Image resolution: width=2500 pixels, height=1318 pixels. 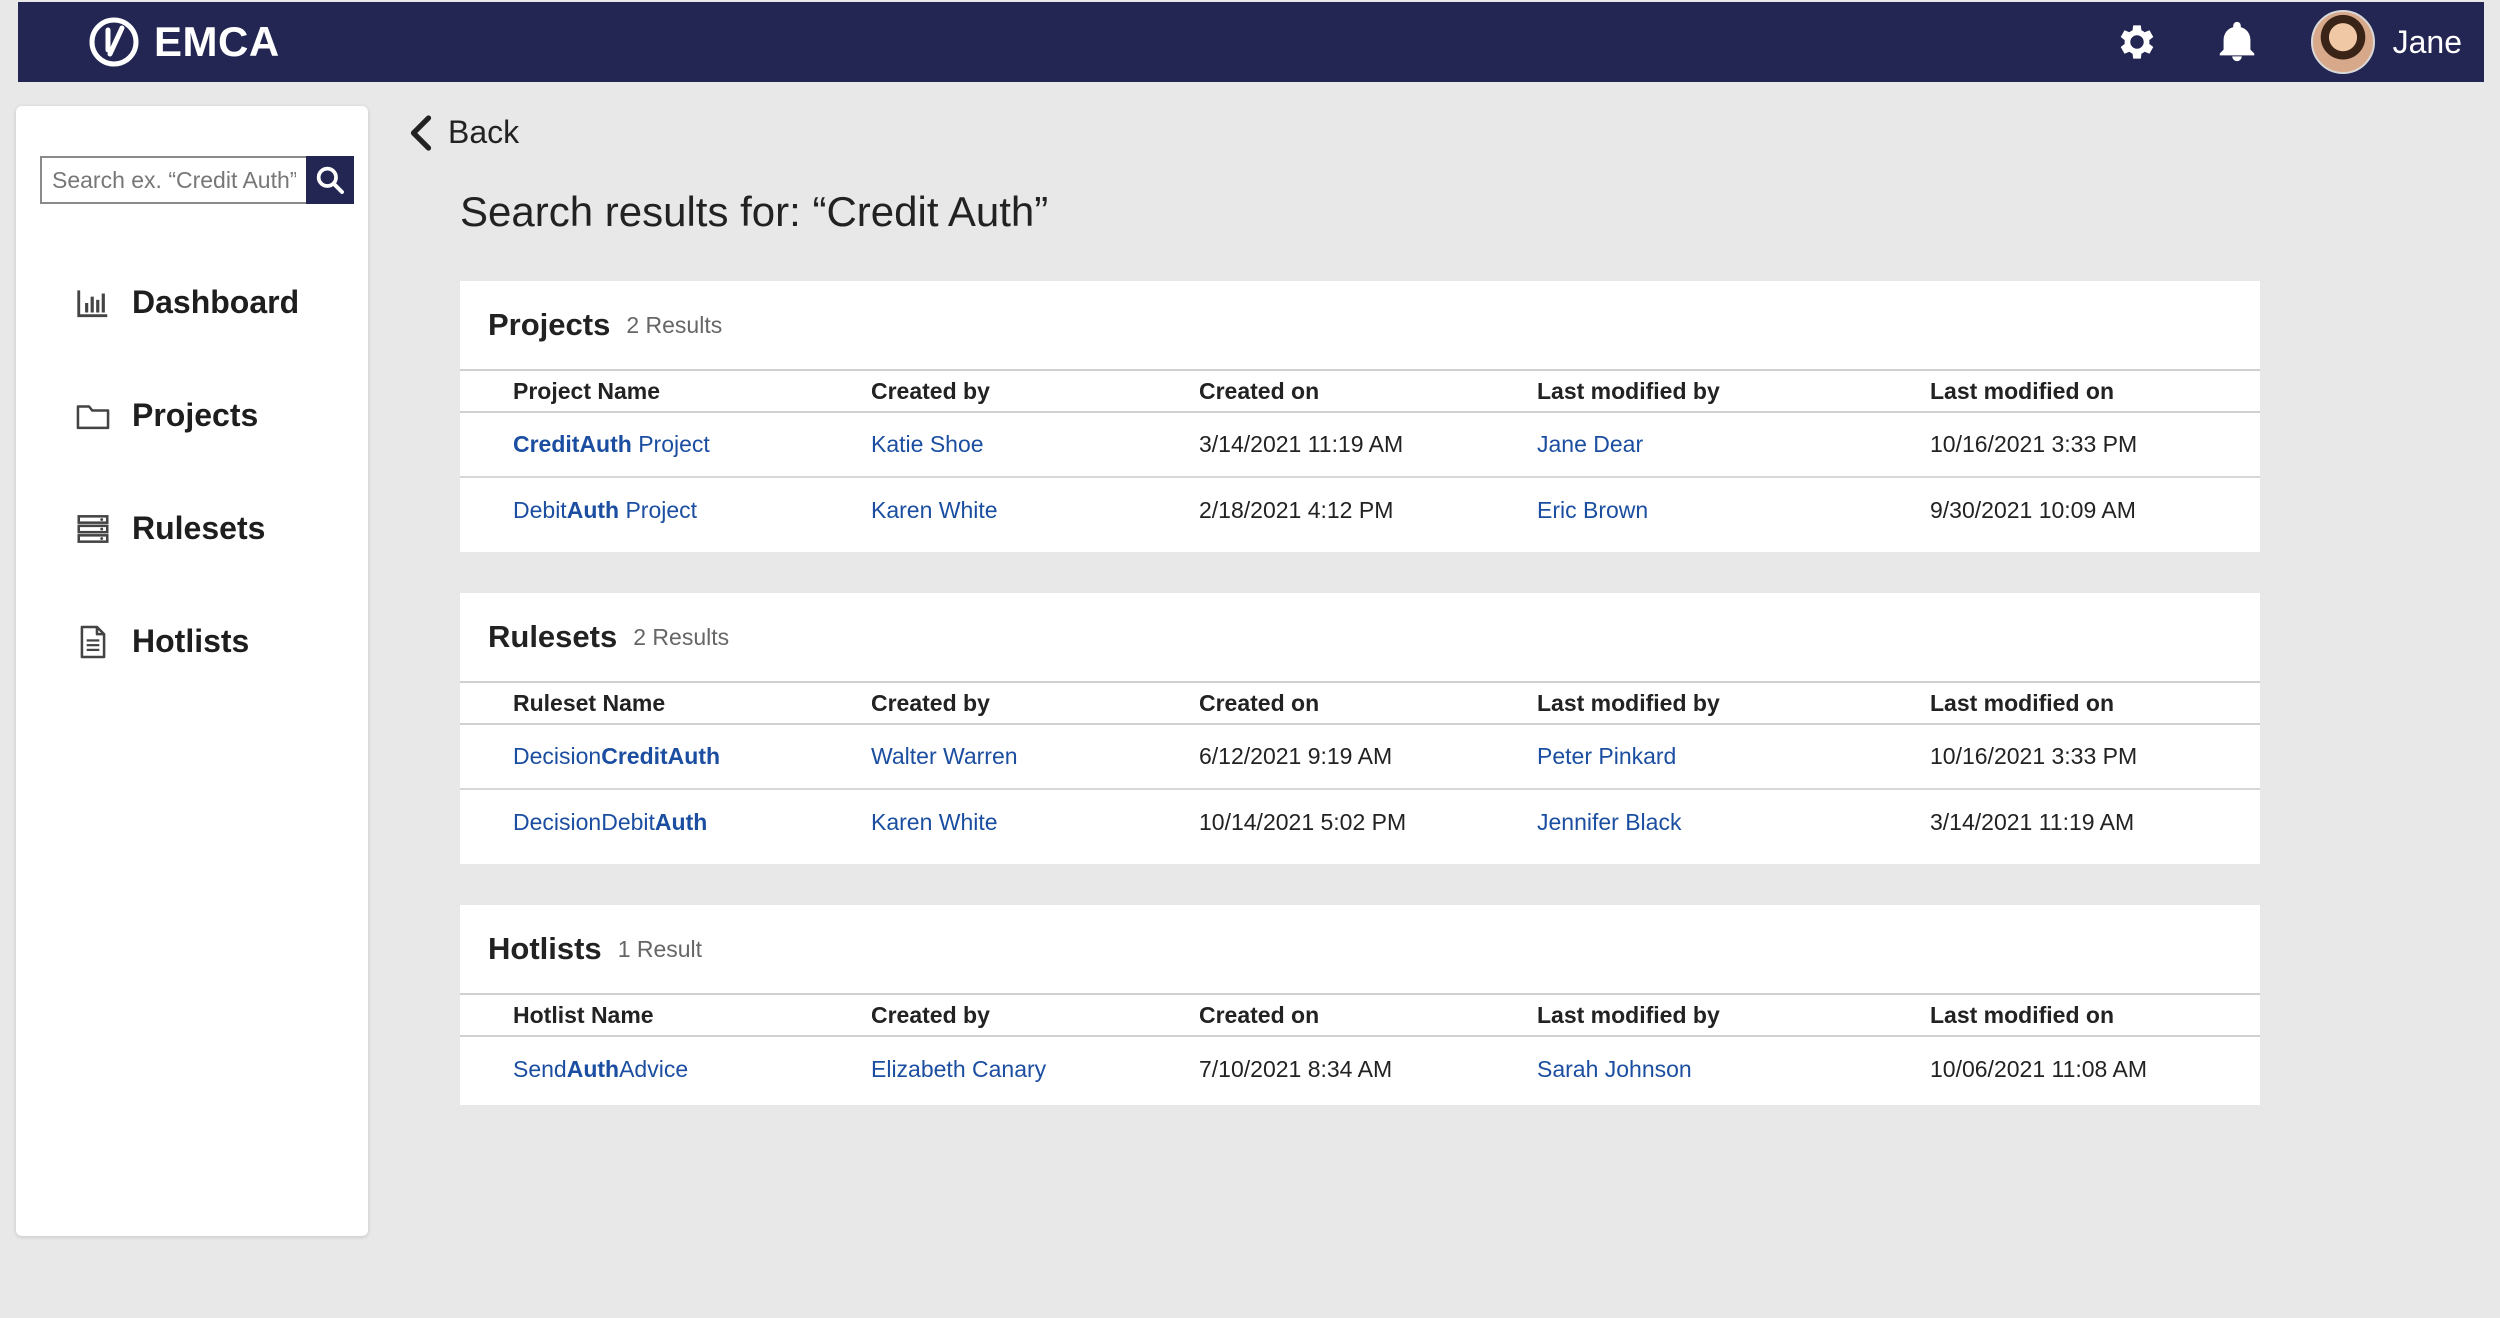 I want to click on project-name-link: CreditAuth Project, so click(x=611, y=444).